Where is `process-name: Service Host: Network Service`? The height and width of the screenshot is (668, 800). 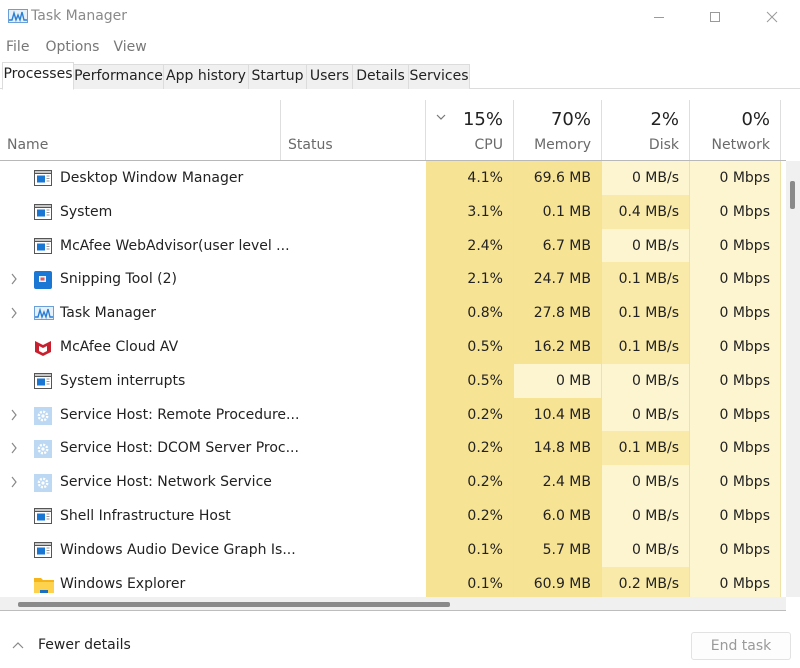
process-name: Service Host: Network Service is located at coordinates (166, 482).